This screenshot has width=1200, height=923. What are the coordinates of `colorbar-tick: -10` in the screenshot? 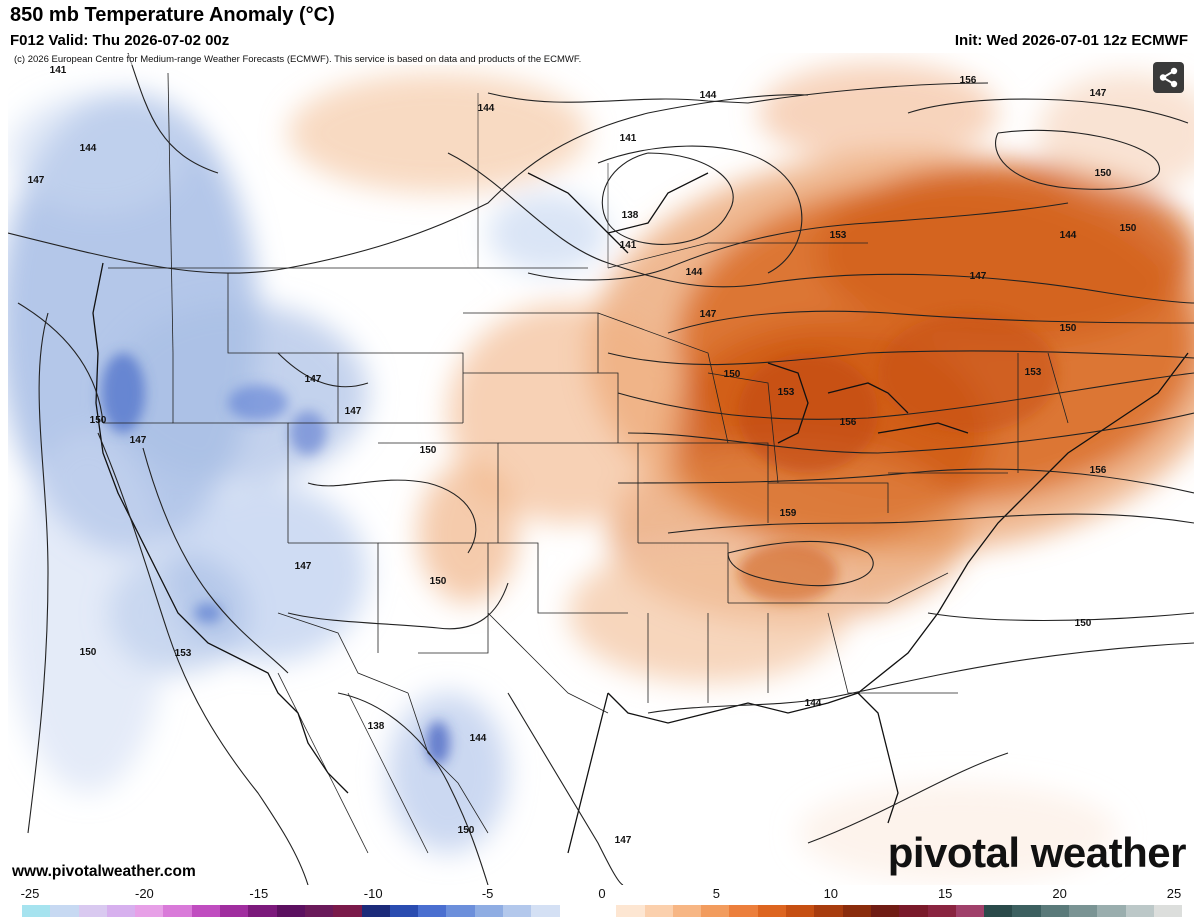 It's located at (373, 893).